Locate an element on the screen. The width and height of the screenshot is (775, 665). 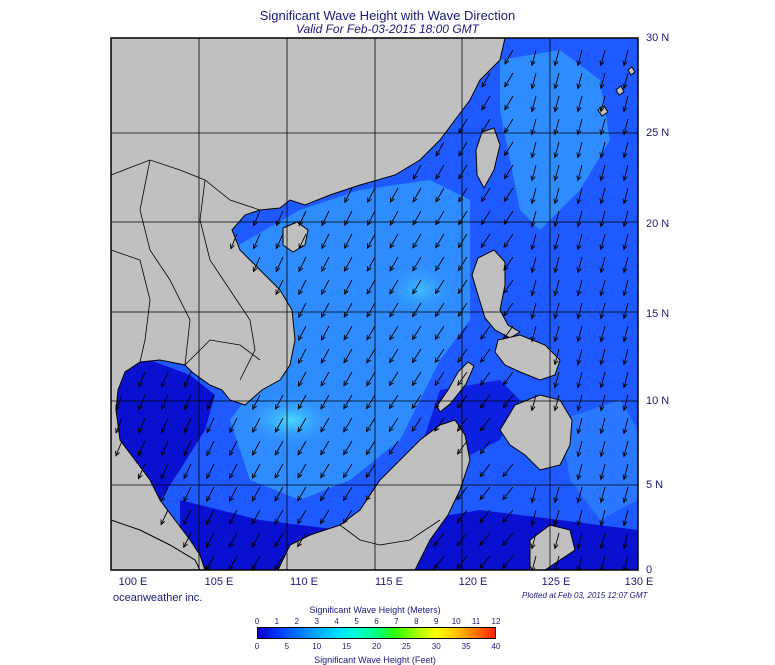
lat-label-30: 30 N is located at coordinates (658, 38).